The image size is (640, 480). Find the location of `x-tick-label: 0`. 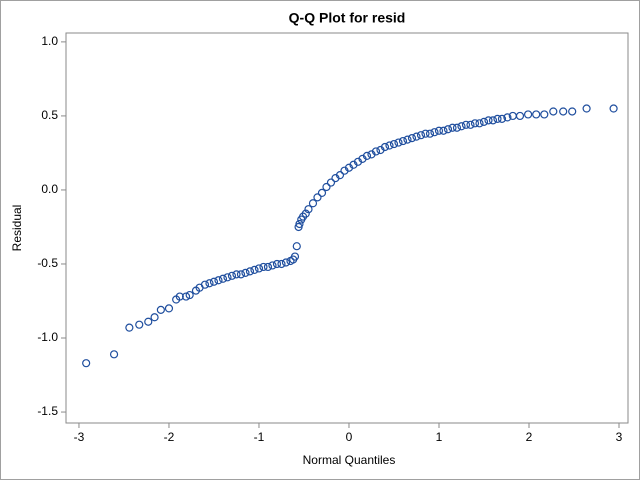

x-tick-label: 0 is located at coordinates (349, 437).